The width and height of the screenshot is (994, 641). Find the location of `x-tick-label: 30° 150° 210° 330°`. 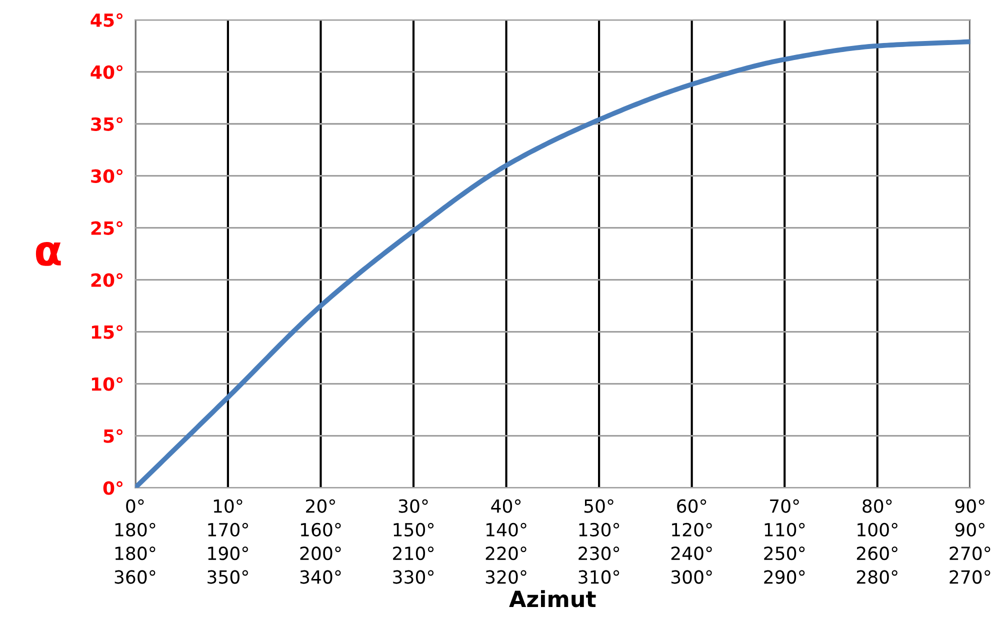

x-tick-label: 30° 150° 210° 330° is located at coordinates (413, 541).